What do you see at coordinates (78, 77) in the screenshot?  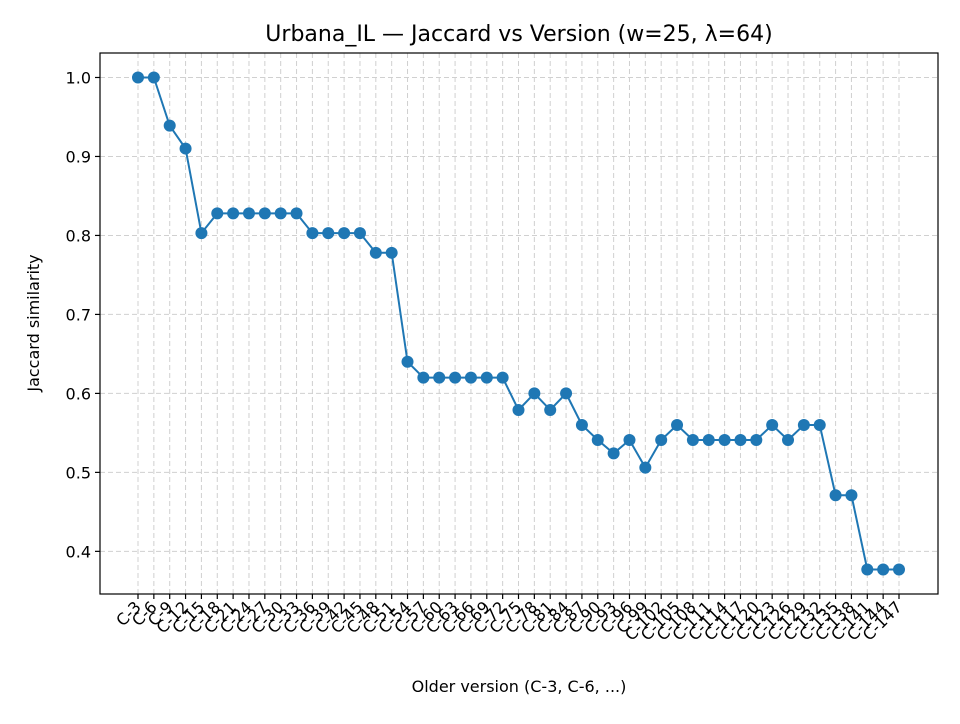 I see `y-tick-label: 1.0` at bounding box center [78, 77].